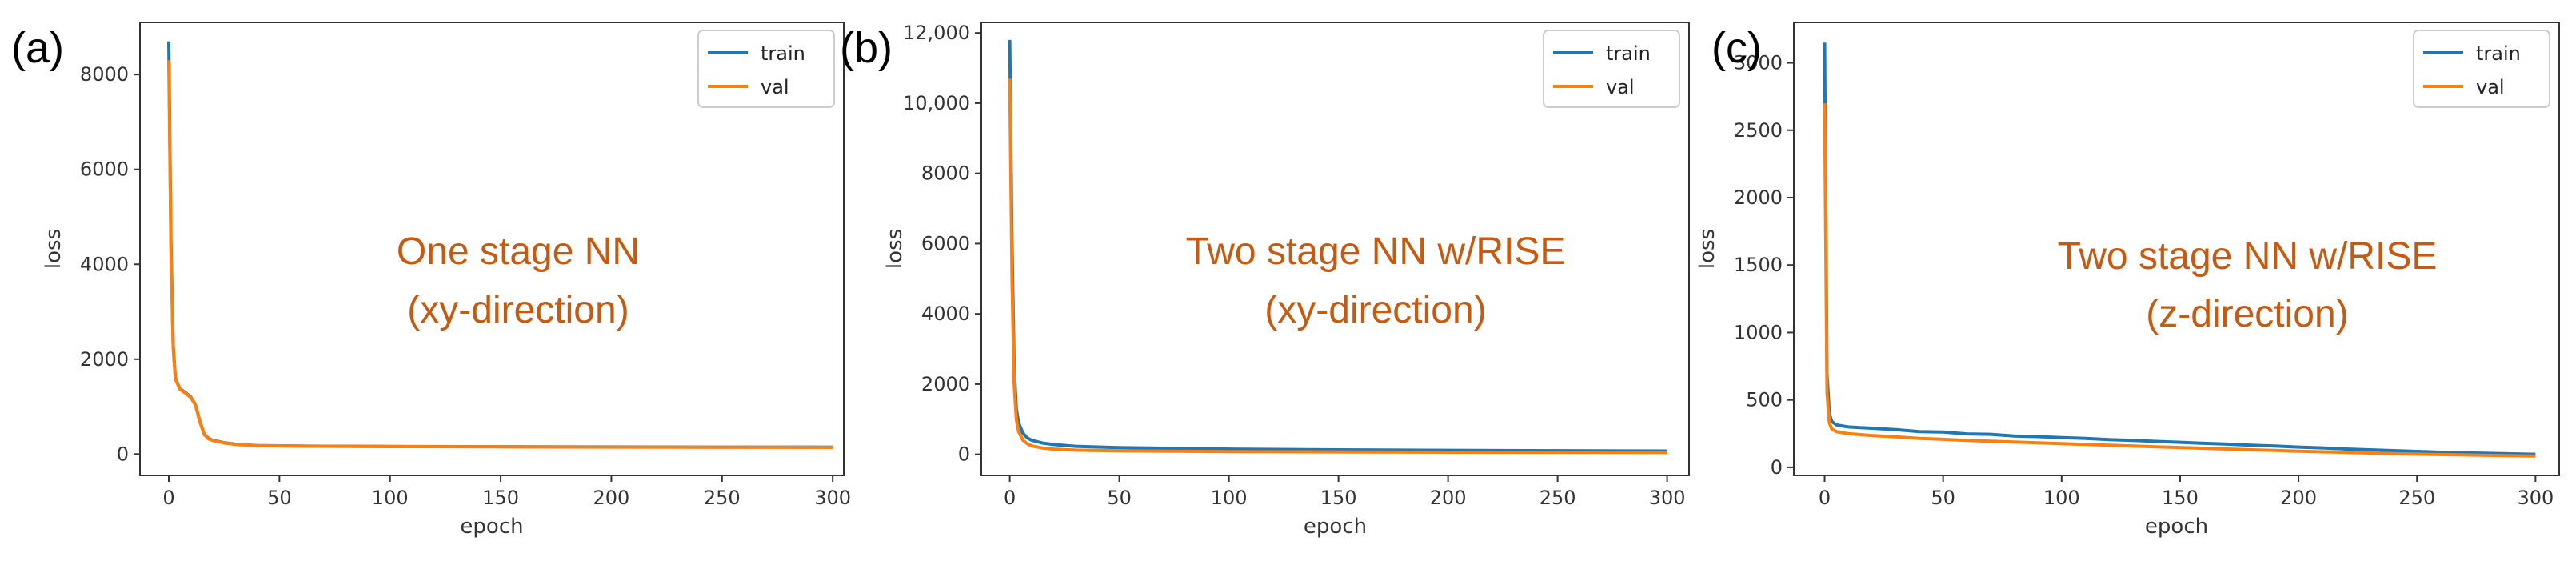  What do you see at coordinates (1758, 63) in the screenshot?
I see `y-tick-label: 3000` at bounding box center [1758, 63].